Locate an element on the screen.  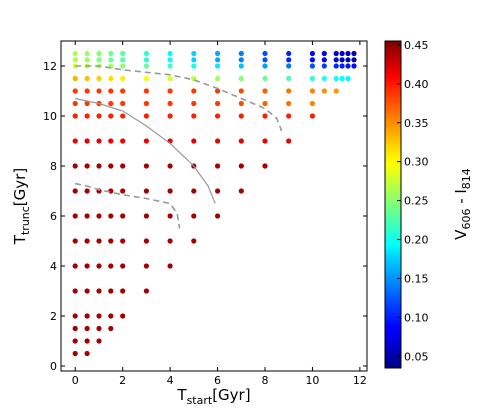
colorbar-ticks: 0.05 0.10 0.15 0.20 0.25 0.30 0.35 0.40 0.45 is located at coordinates (413, 201).